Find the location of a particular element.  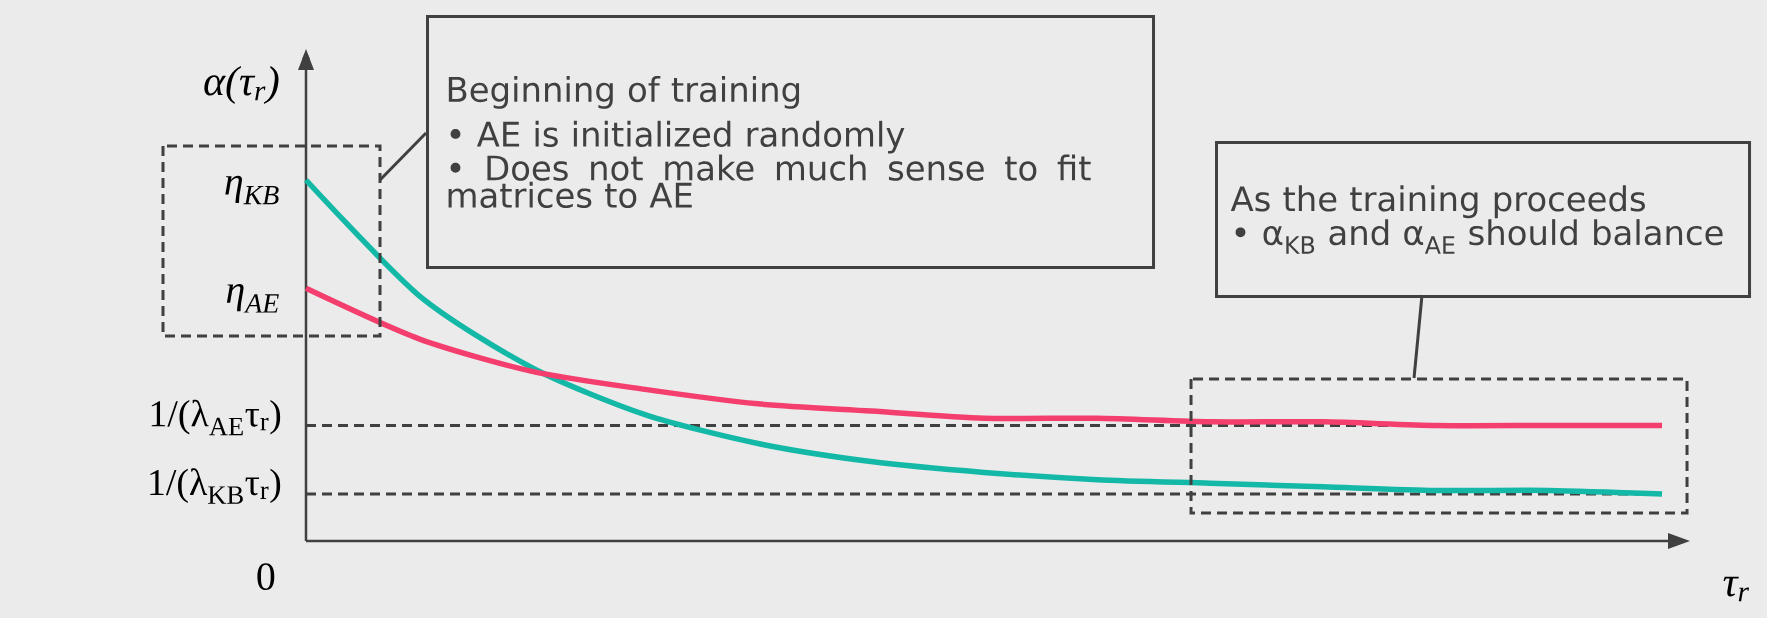

x-axis-title: τ$_{r}$ is located at coordinates (1736, 589).